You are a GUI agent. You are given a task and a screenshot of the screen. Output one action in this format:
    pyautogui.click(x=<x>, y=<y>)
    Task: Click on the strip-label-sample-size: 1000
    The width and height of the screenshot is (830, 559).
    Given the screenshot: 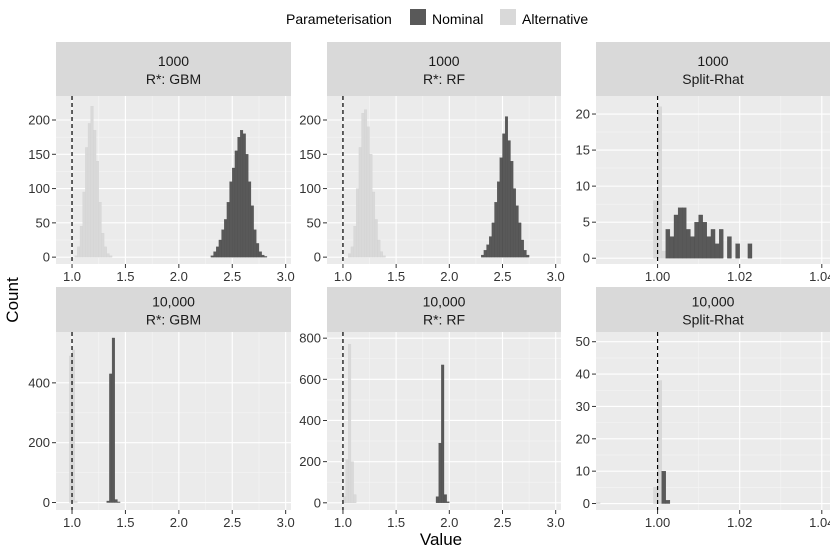 What is the action you would take?
    pyautogui.click(x=173, y=61)
    